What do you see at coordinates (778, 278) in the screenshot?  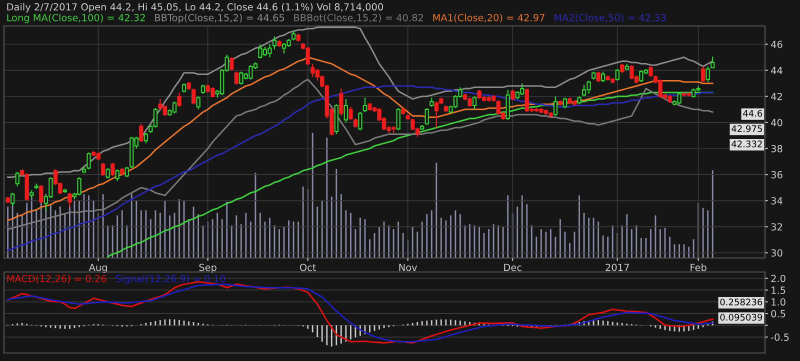 I see `y-tick-label: 2.0` at bounding box center [778, 278].